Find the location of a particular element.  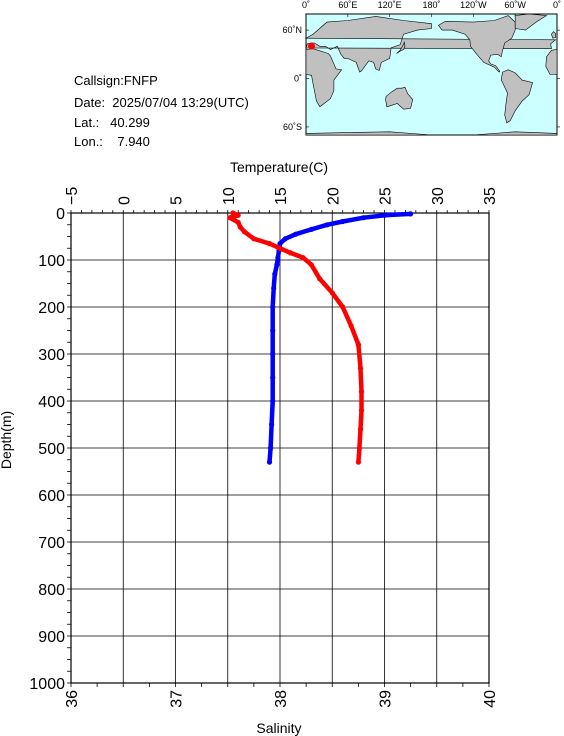

temperature-tick-label: 20 is located at coordinates (333, 196).